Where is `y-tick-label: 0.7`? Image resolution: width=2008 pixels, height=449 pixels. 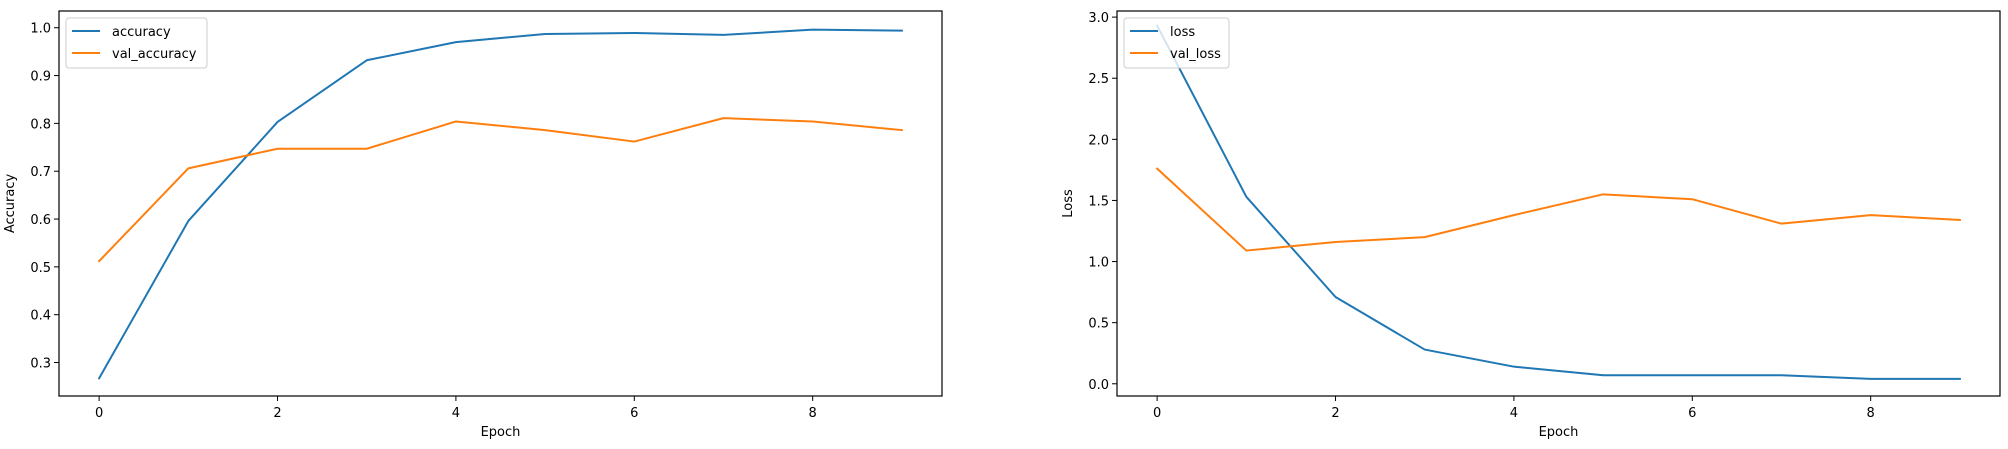
y-tick-label: 0.7 is located at coordinates (40, 172).